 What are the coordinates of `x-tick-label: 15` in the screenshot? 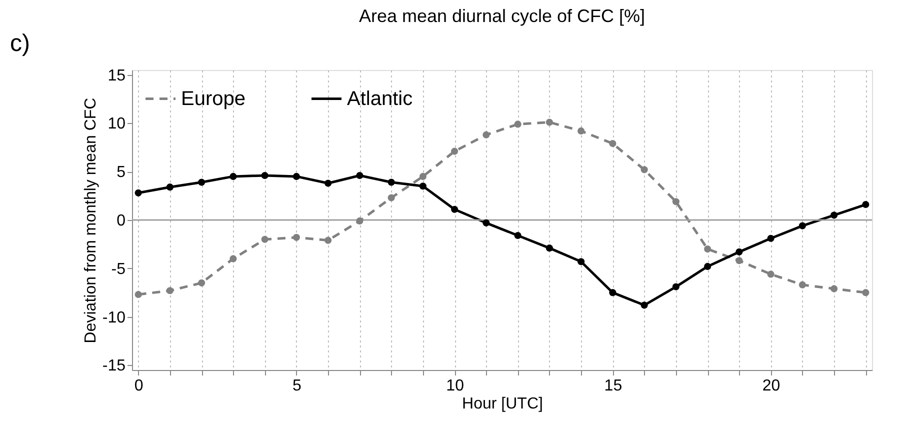 It's located at (613, 386).